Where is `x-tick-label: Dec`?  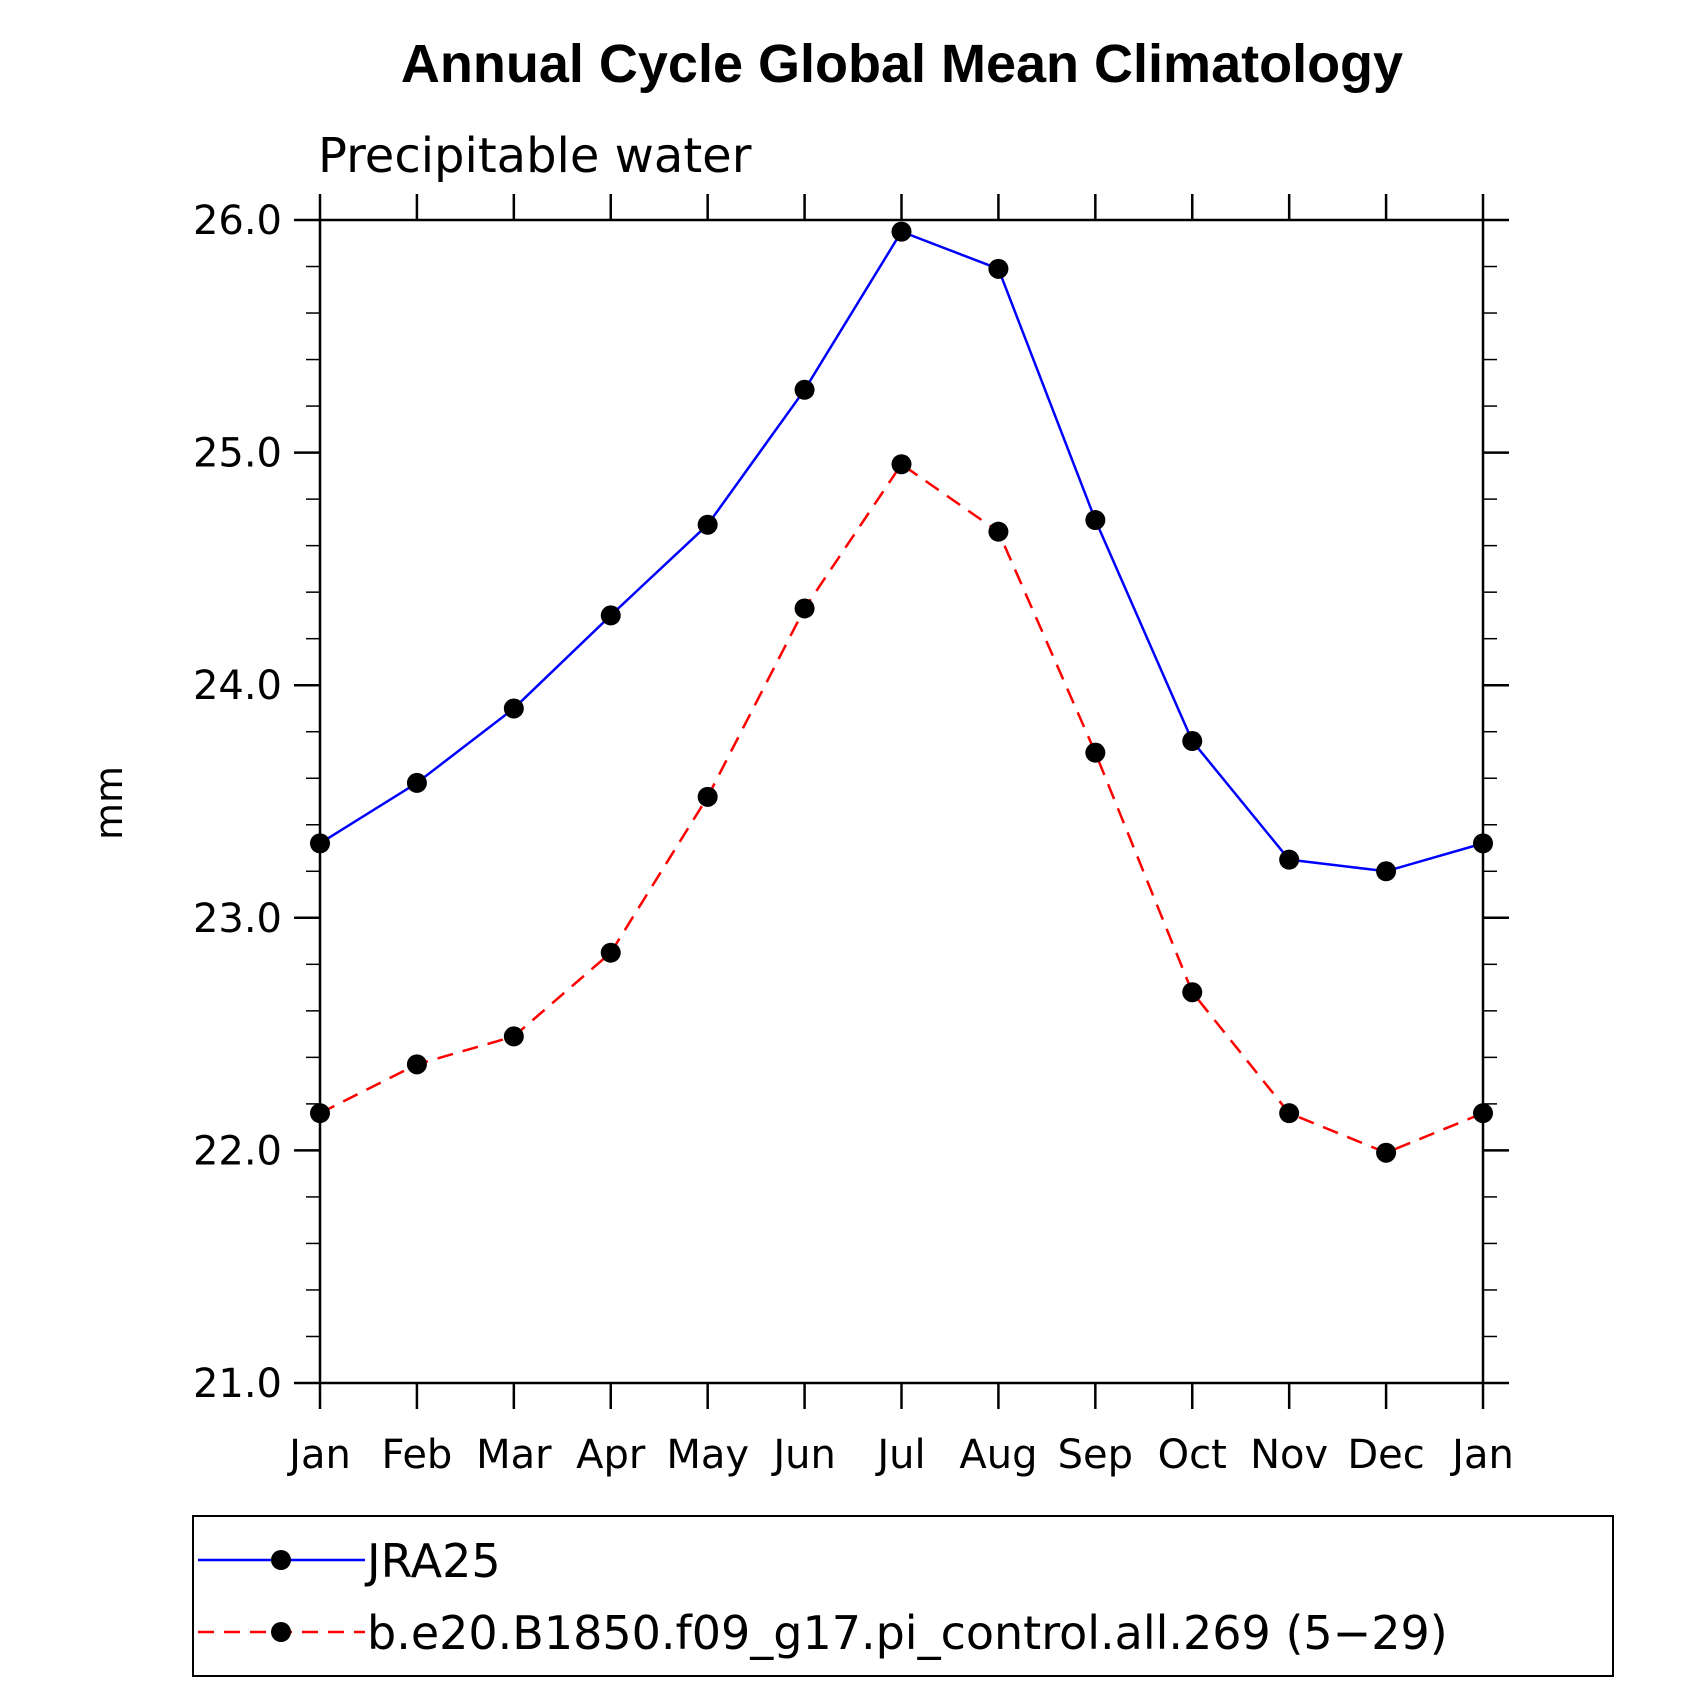 x-tick-label: Dec is located at coordinates (1385, 1455).